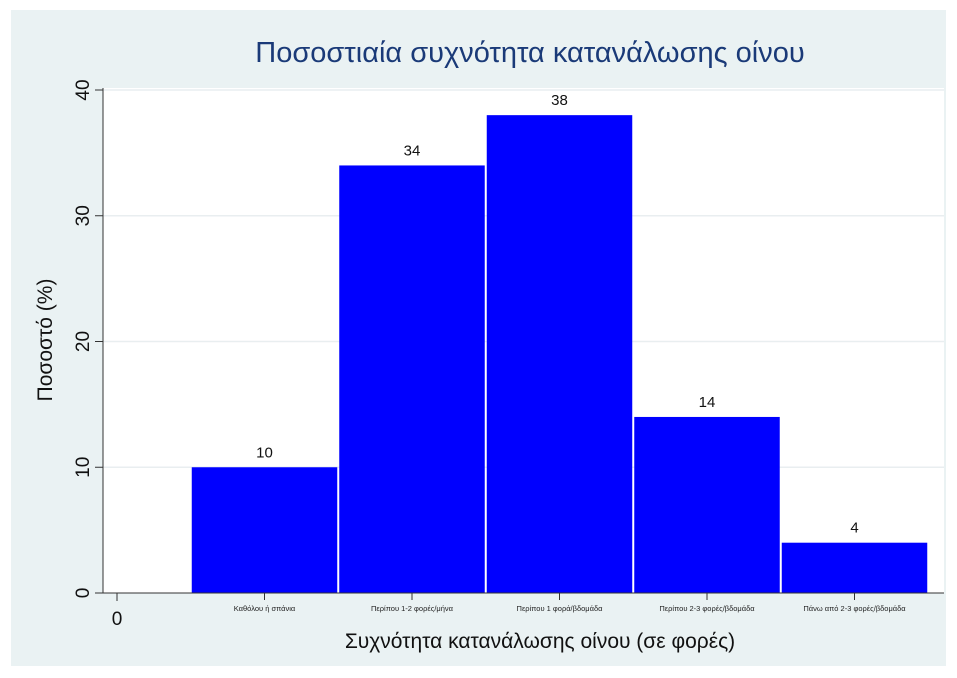 The image size is (957, 678). What do you see at coordinates (265, 608) in the screenshot?
I see `x-tick-label: Καθόλου ή σπάνια` at bounding box center [265, 608].